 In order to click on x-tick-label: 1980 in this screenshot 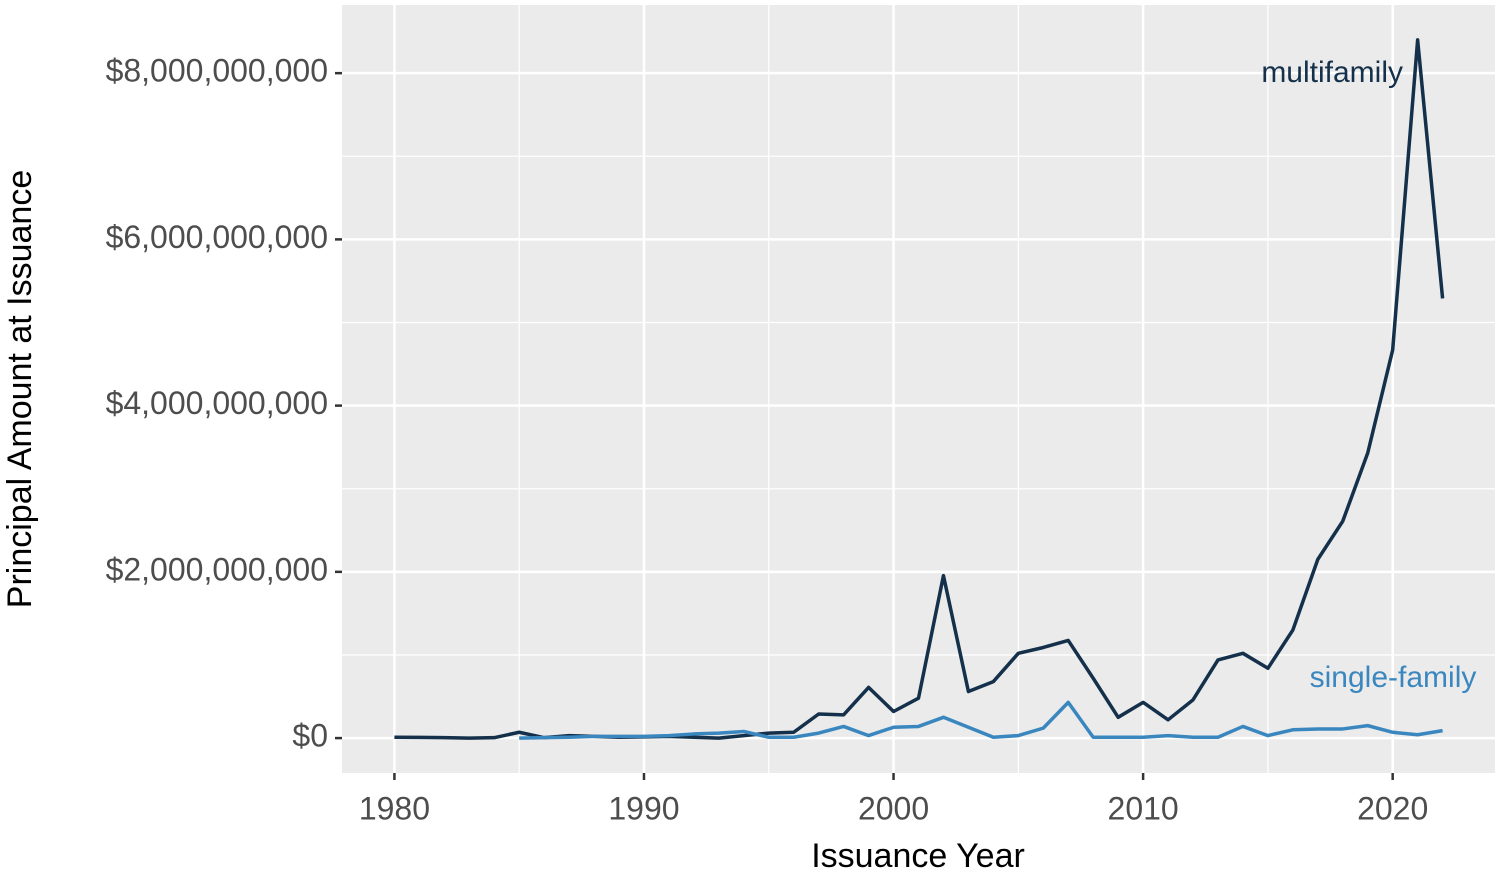, I will do `click(394, 808)`.